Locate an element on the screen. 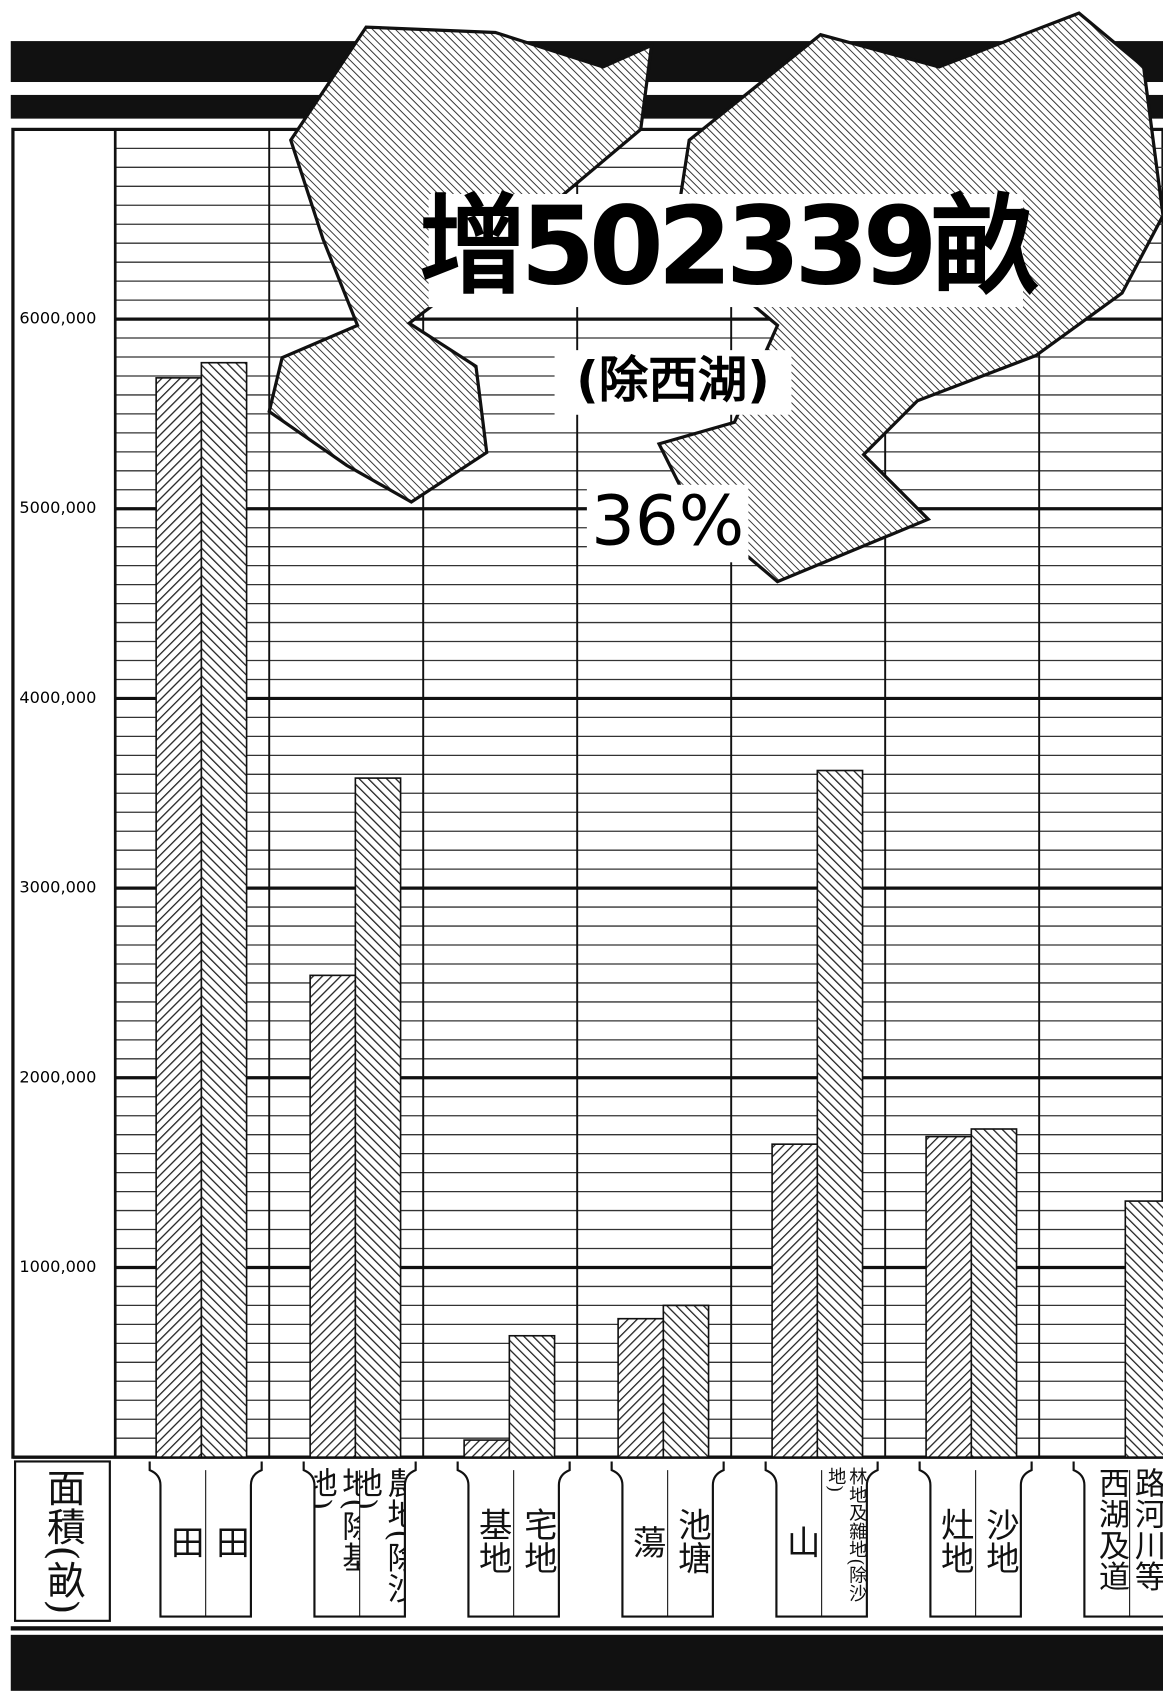 Image resolution: width=1163 pixels, height=1691 pixels. category-label: 山 is located at coordinates (800, 1541).